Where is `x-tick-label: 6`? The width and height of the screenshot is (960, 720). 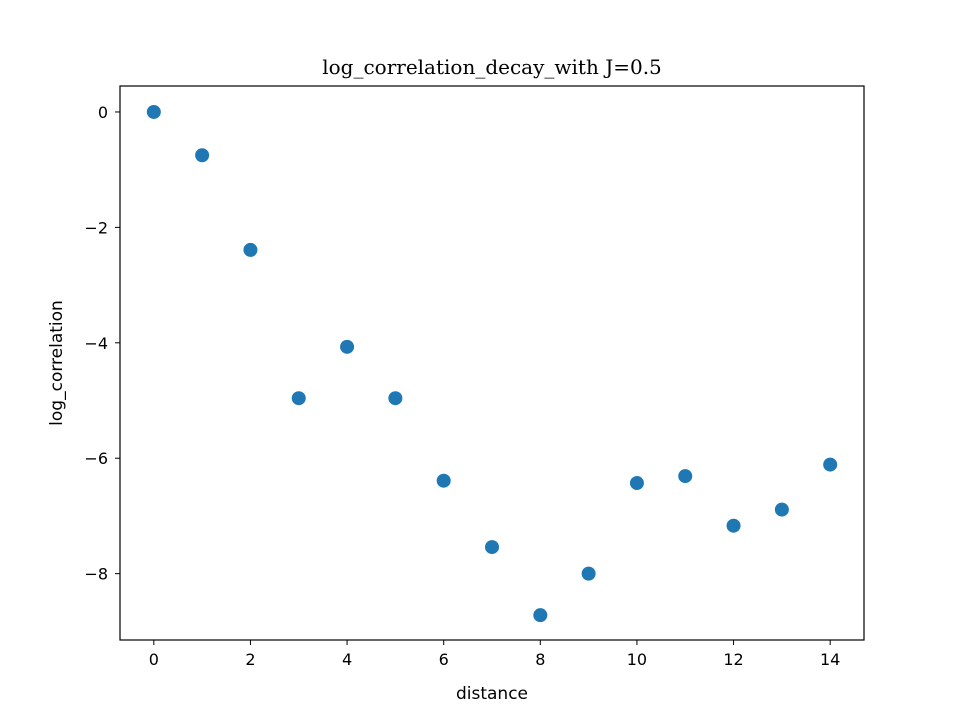 x-tick-label: 6 is located at coordinates (444, 659).